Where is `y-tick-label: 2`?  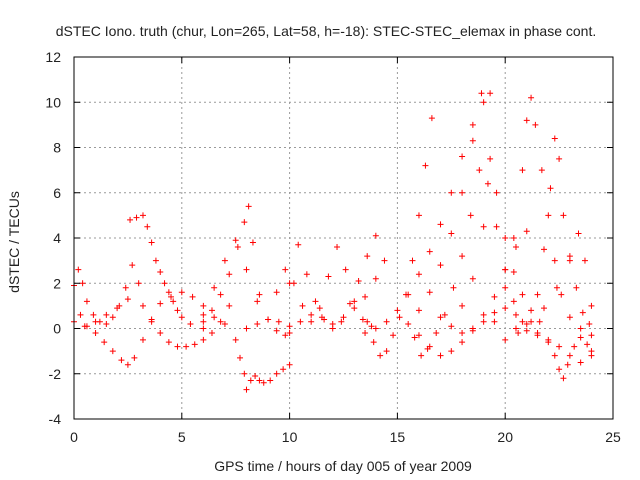
y-tick-label: 2 is located at coordinates (57, 283).